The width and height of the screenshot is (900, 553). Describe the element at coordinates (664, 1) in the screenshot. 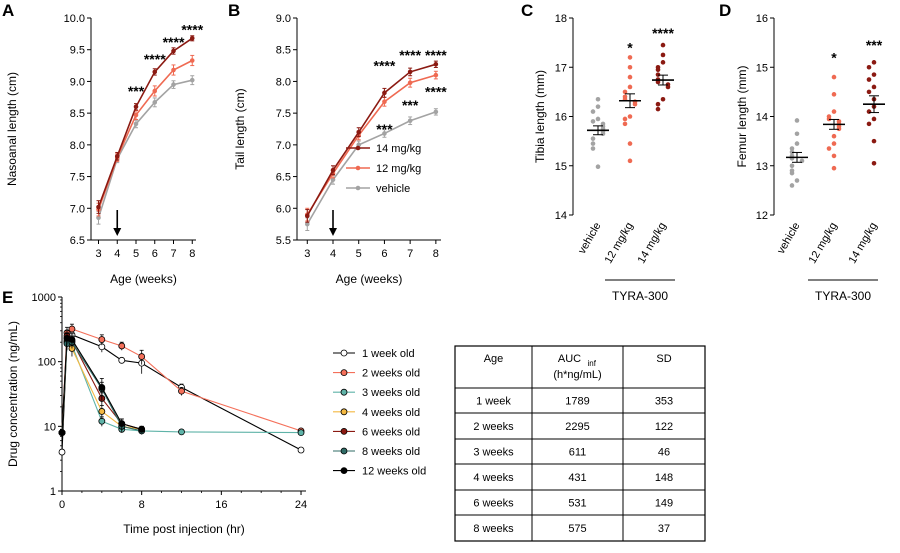

I see `table-cell: 53` at that location.